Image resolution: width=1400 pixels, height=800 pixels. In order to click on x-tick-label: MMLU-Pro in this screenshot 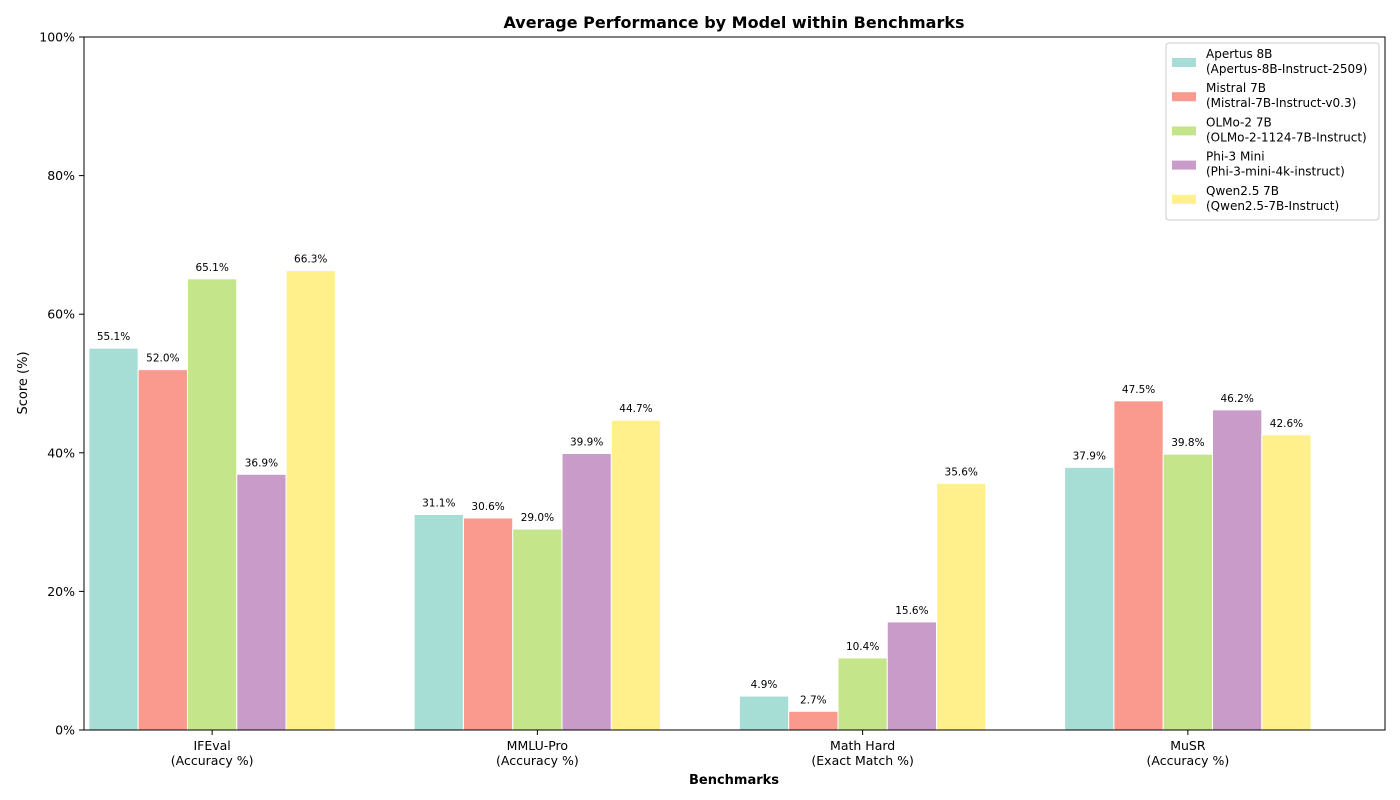, I will do `click(537, 745)`.